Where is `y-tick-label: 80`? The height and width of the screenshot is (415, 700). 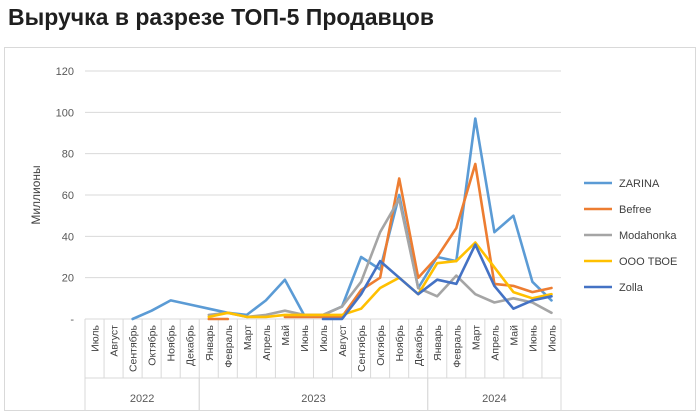 y-tick-label: 80 is located at coordinates (68, 155).